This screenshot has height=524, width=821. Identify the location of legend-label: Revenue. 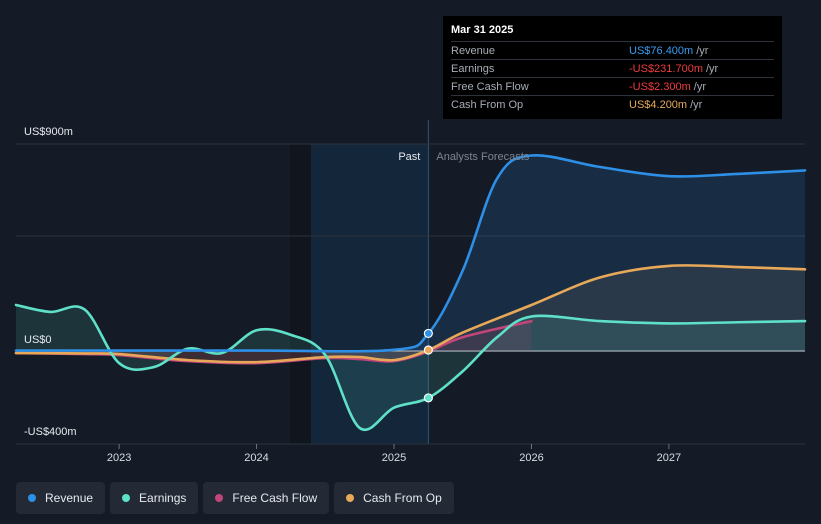
(69, 498).